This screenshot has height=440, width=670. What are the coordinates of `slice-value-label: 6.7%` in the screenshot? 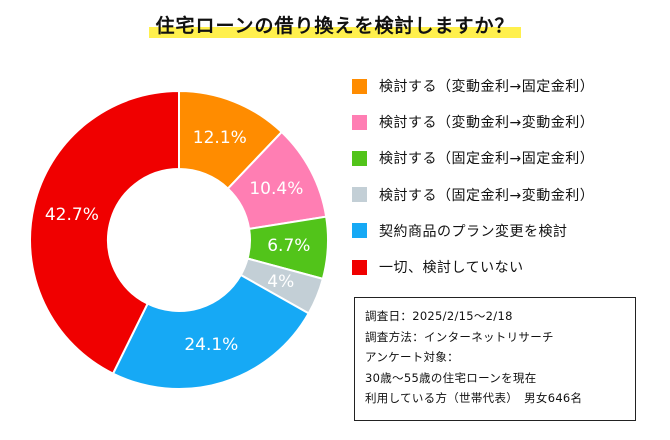 It's located at (288, 246).